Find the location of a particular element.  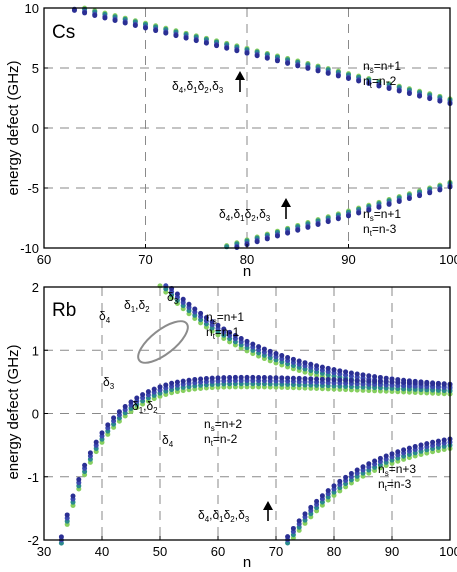

rb-grouping-ellipse is located at coordinates (163, 342).